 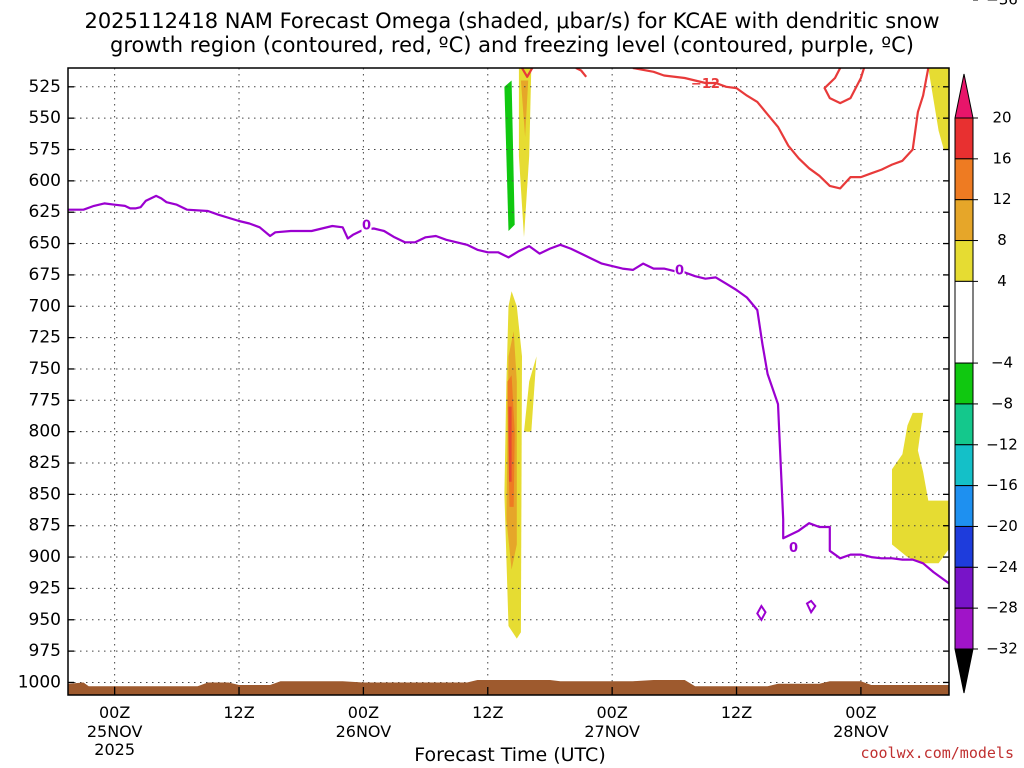 What do you see at coordinates (363, 712) in the screenshot?
I see `x-tick-label-24: 00Z` at bounding box center [363, 712].